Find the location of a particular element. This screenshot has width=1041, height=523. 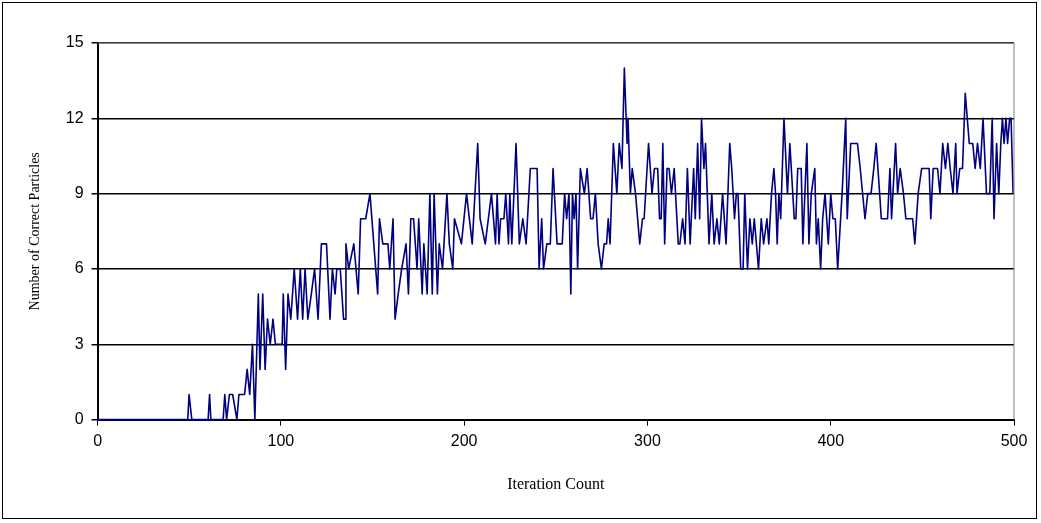

y-tick-label: 3 is located at coordinates (79, 343).